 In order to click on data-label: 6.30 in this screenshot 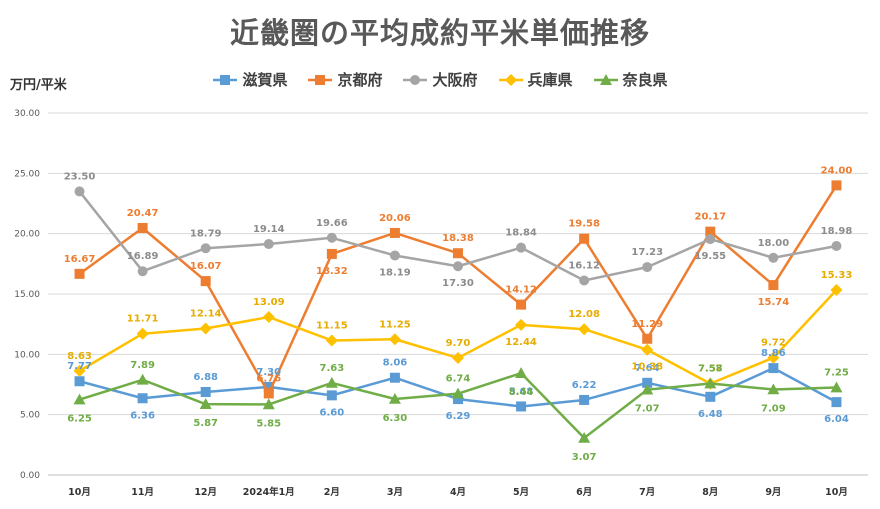, I will do `click(395, 418)`.